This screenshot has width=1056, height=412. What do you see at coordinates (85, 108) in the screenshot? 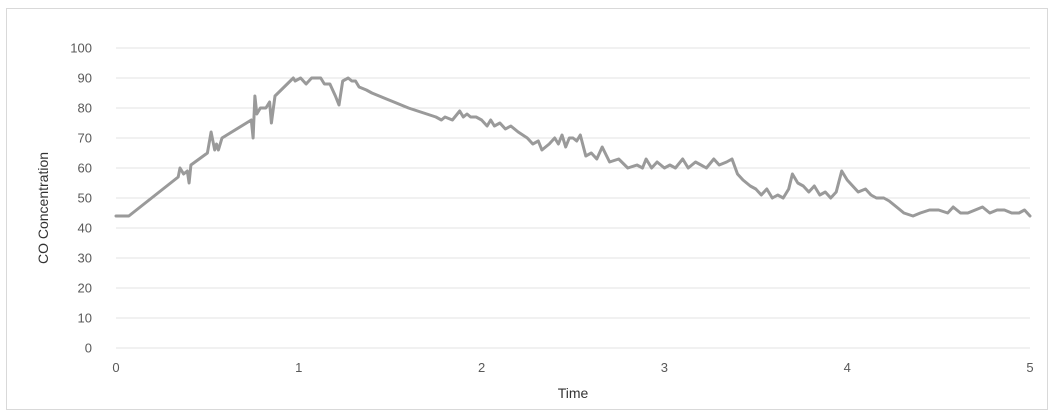
I see `y-tick-label: 80` at bounding box center [85, 108].